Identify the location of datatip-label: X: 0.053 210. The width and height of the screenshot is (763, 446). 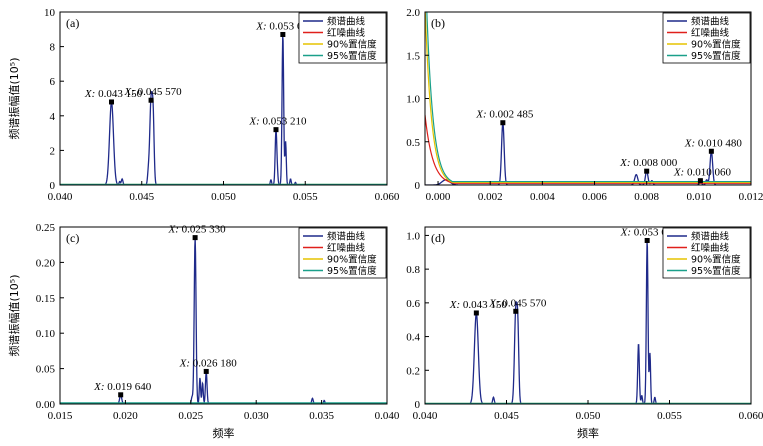
(277, 122).